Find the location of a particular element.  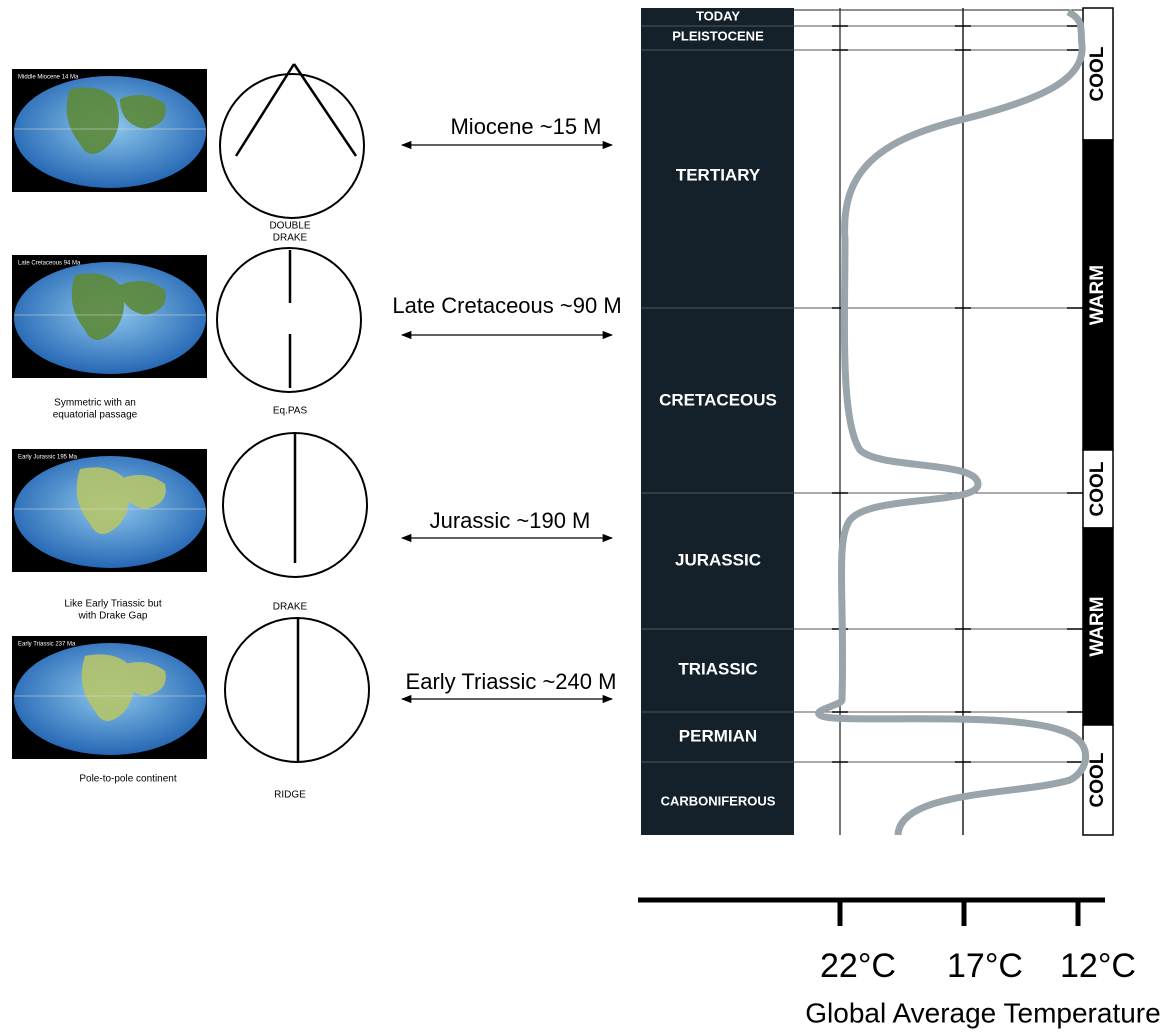

axis-title: Global Average Temperature is located at coordinates (982, 1012).